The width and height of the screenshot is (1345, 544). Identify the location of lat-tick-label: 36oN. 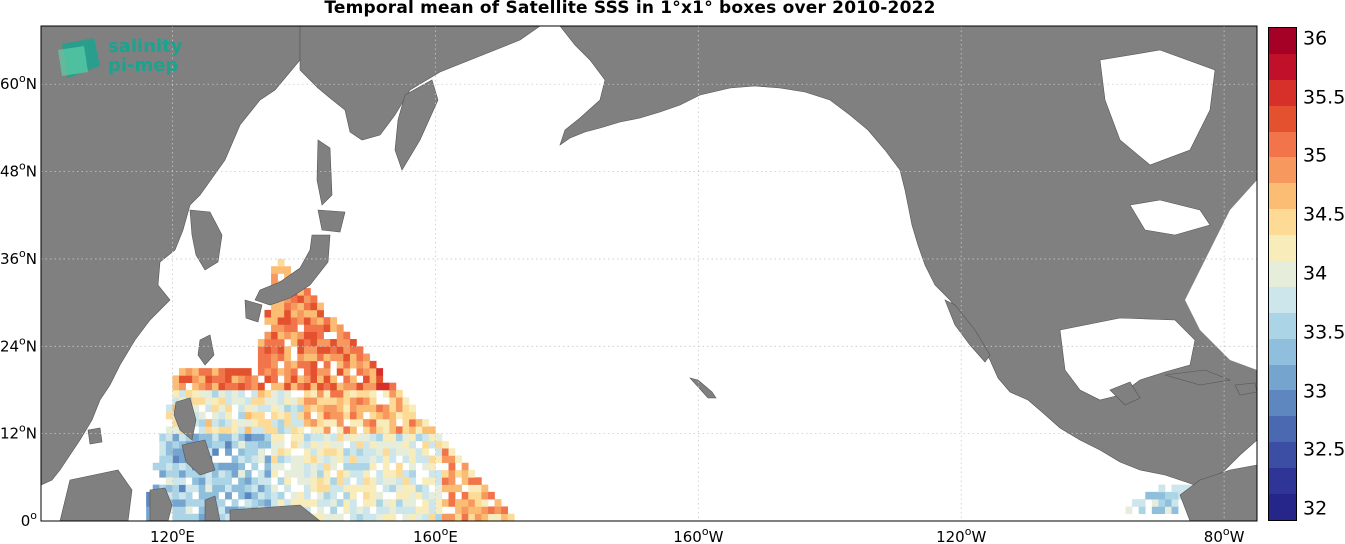
(18, 257).